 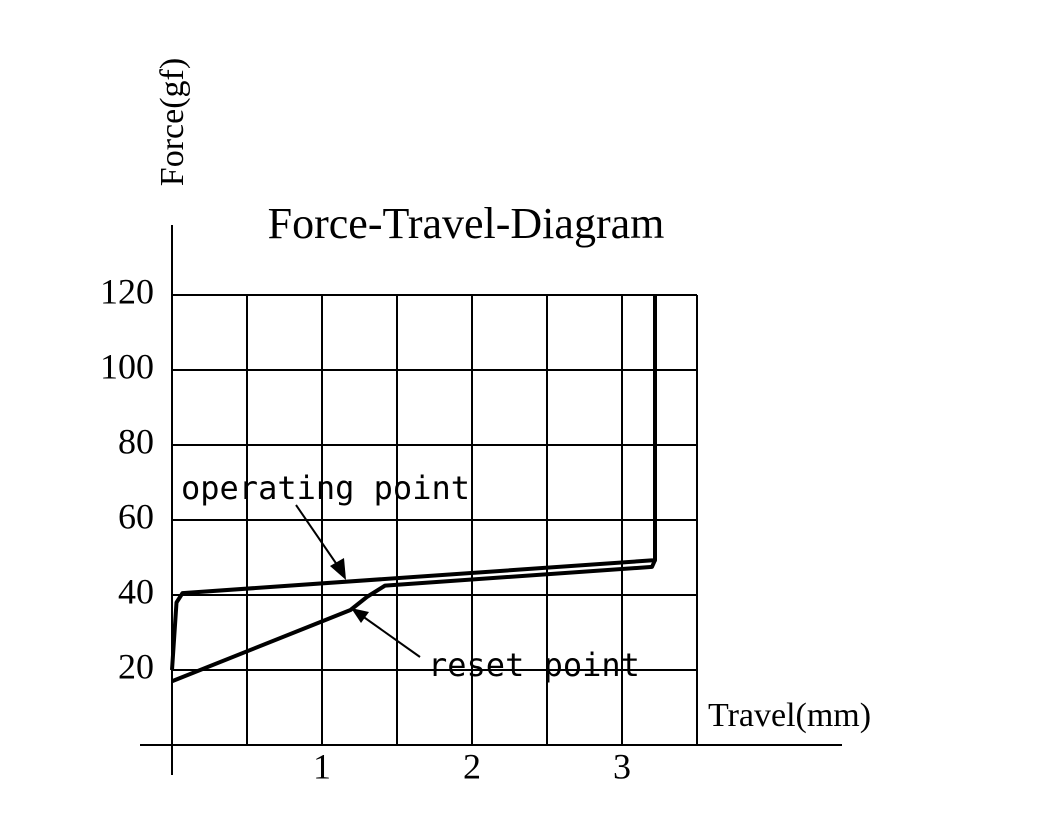 What do you see at coordinates (325, 488) in the screenshot?
I see `annotation: operating point` at bounding box center [325, 488].